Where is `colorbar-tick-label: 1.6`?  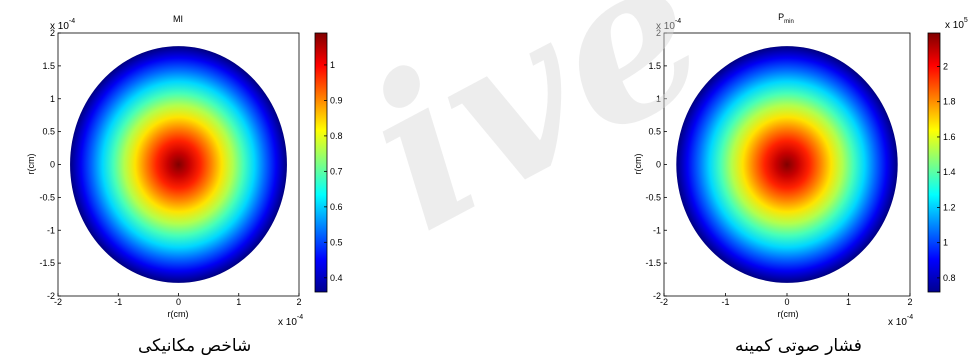 colorbar-tick-label: 1.6 is located at coordinates (949, 137).